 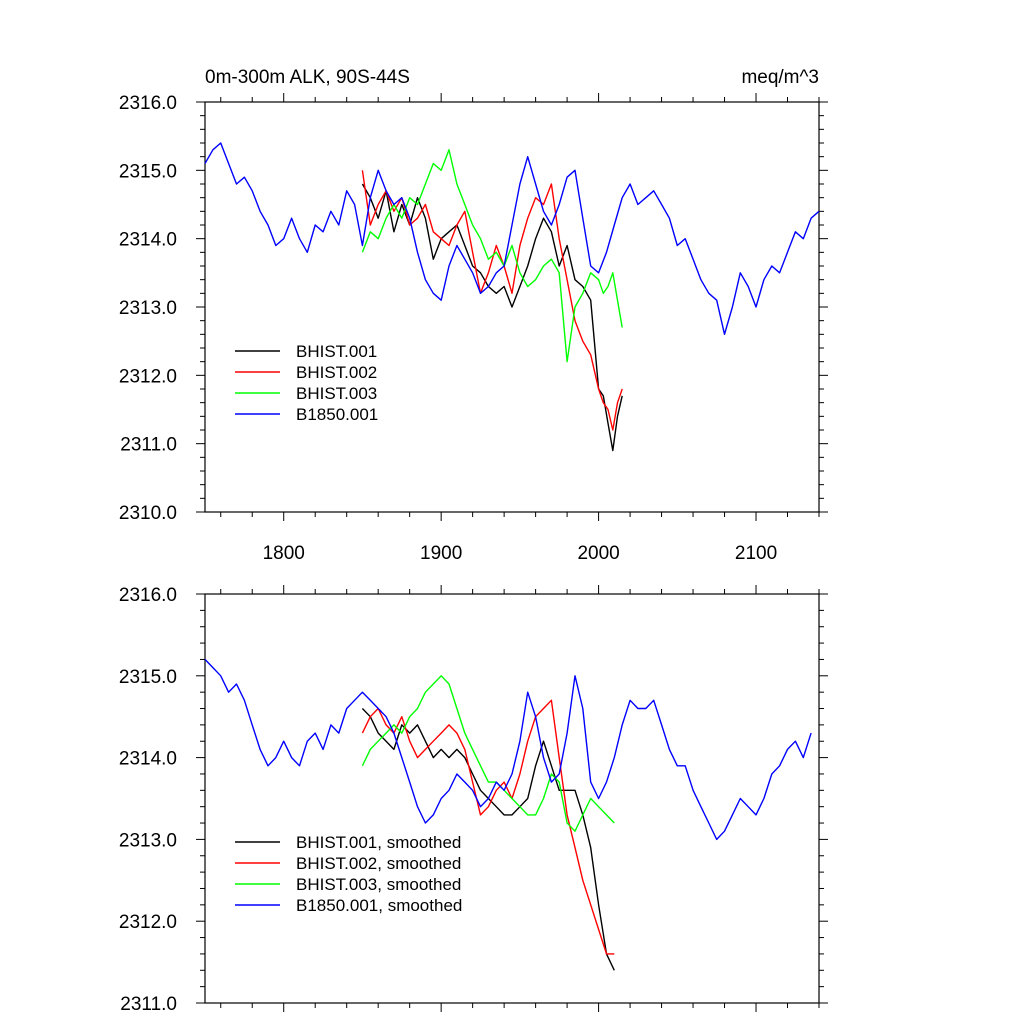 What do you see at coordinates (378, 842) in the screenshot?
I see `legend-label: BHIST.001, smoothed` at bounding box center [378, 842].